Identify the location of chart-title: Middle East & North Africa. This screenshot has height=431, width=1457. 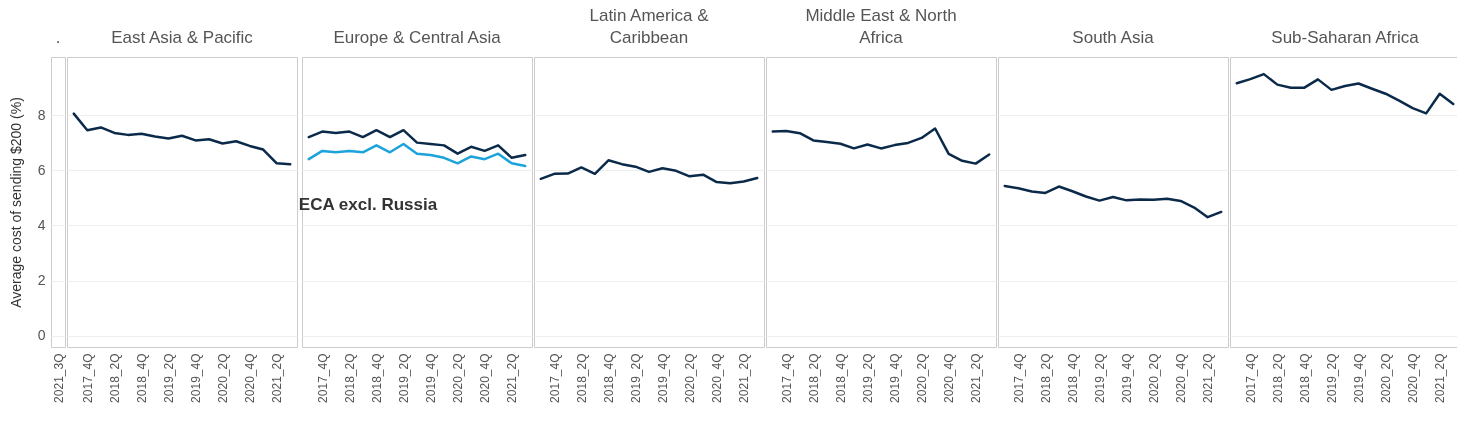
(881, 26).